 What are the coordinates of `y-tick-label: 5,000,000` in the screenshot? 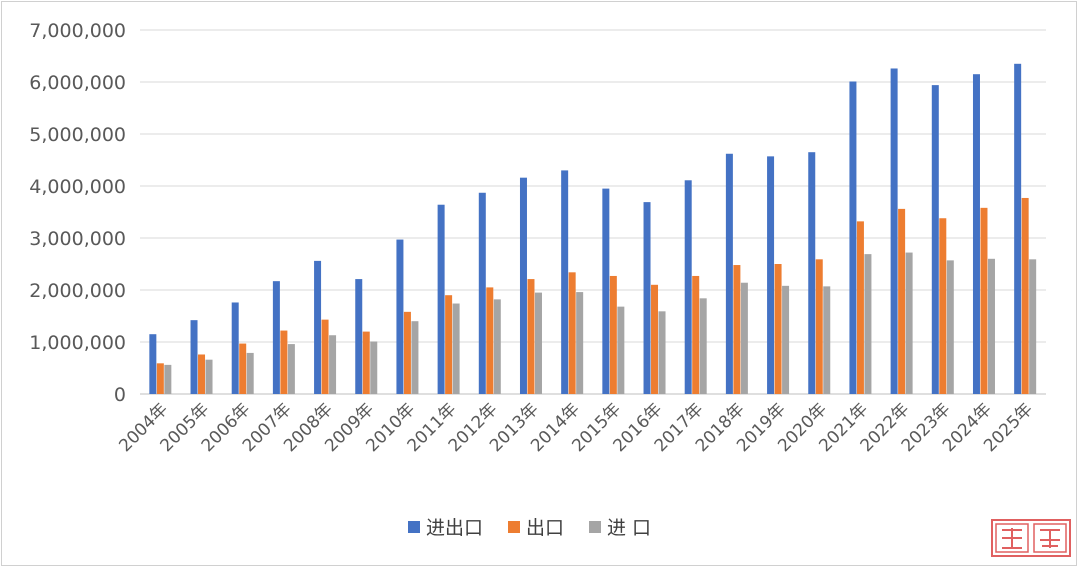 It's located at (77, 135).